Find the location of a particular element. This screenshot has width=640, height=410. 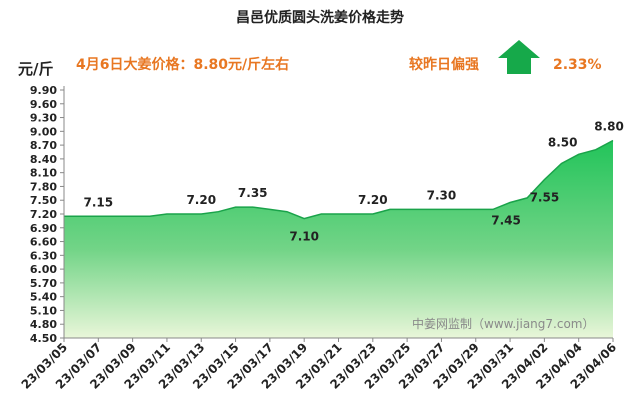

data-label: 7.45 is located at coordinates (506, 221).